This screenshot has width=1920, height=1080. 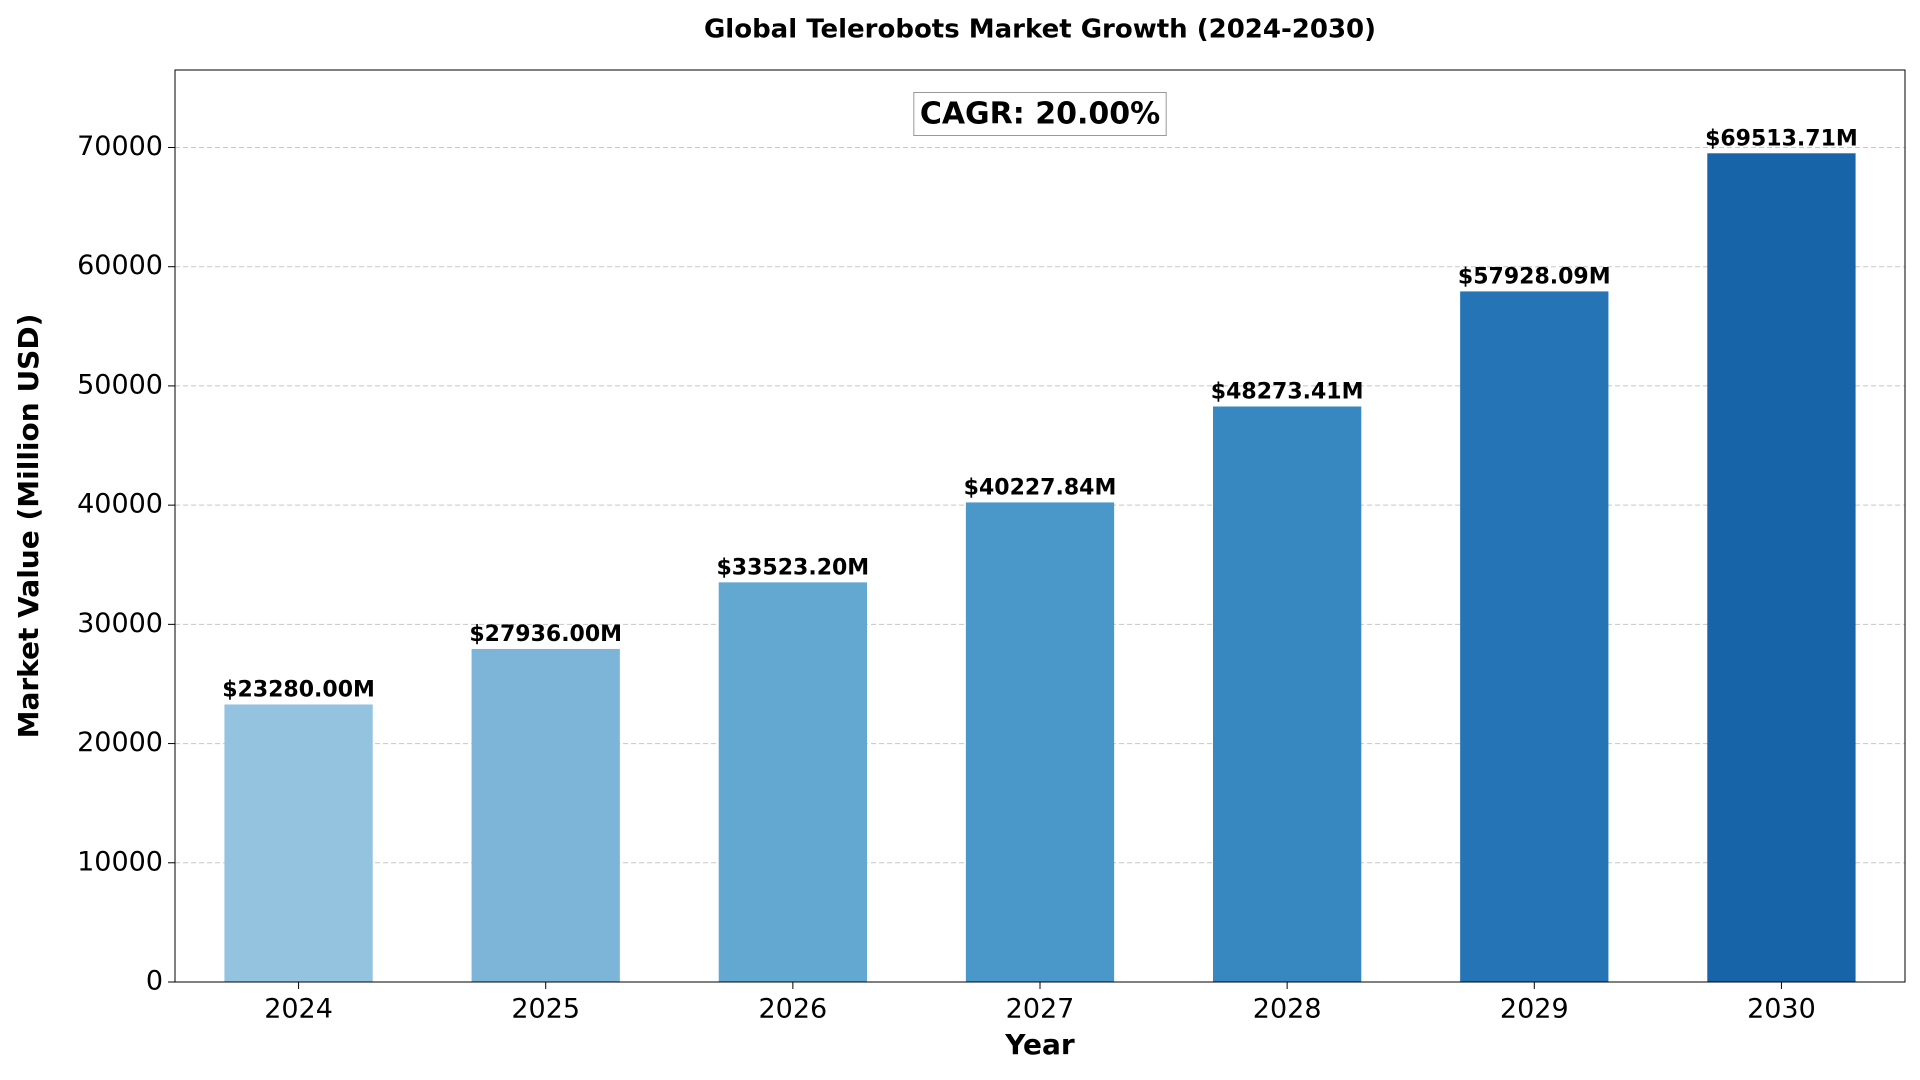 What do you see at coordinates (120, 504) in the screenshot?
I see `y-tick-label: 40000` at bounding box center [120, 504].